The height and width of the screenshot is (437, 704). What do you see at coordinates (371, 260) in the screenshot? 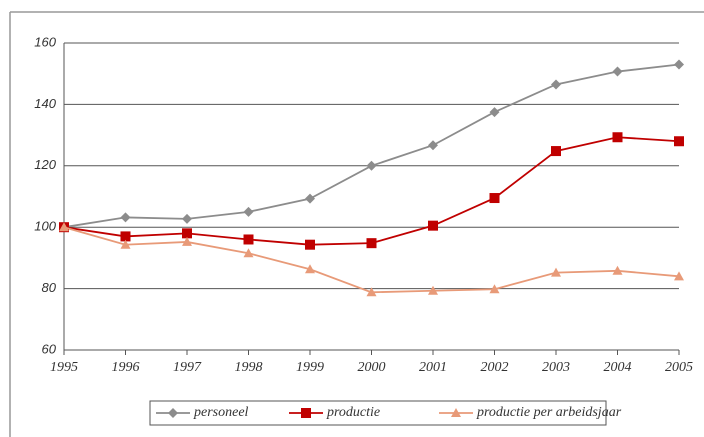
I see `series-line` at bounding box center [371, 260].